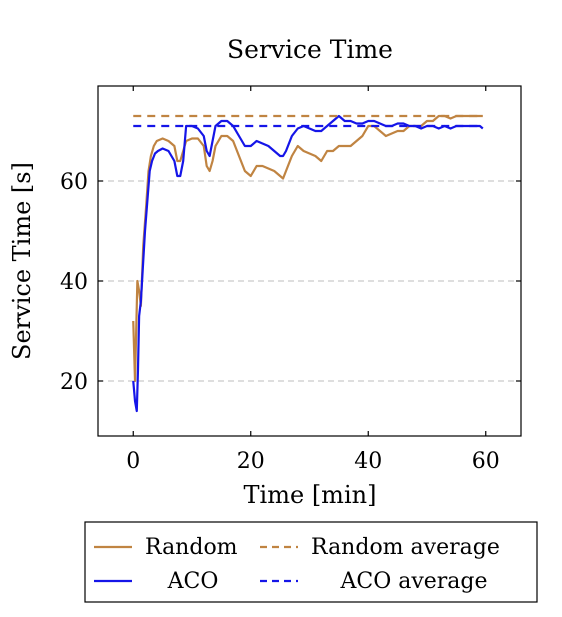 This screenshot has width=562, height=617. I want to click on y-tick-label: 40, so click(74, 282).